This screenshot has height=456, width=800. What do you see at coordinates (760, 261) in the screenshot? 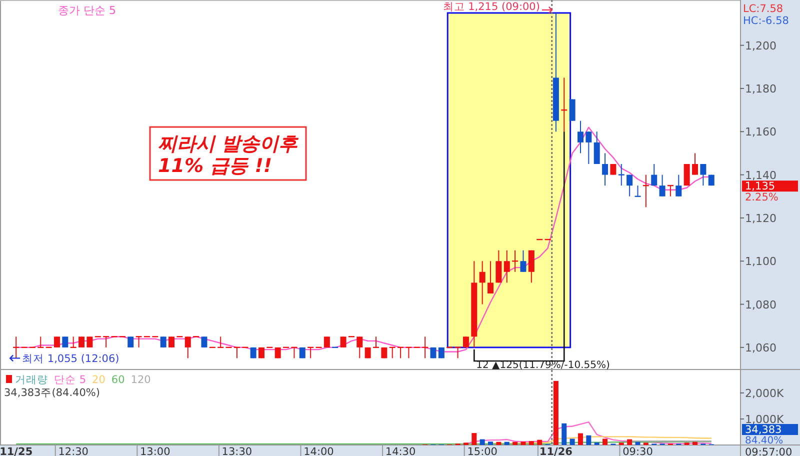
I see `y-tick-label: 1,100` at bounding box center [760, 261].